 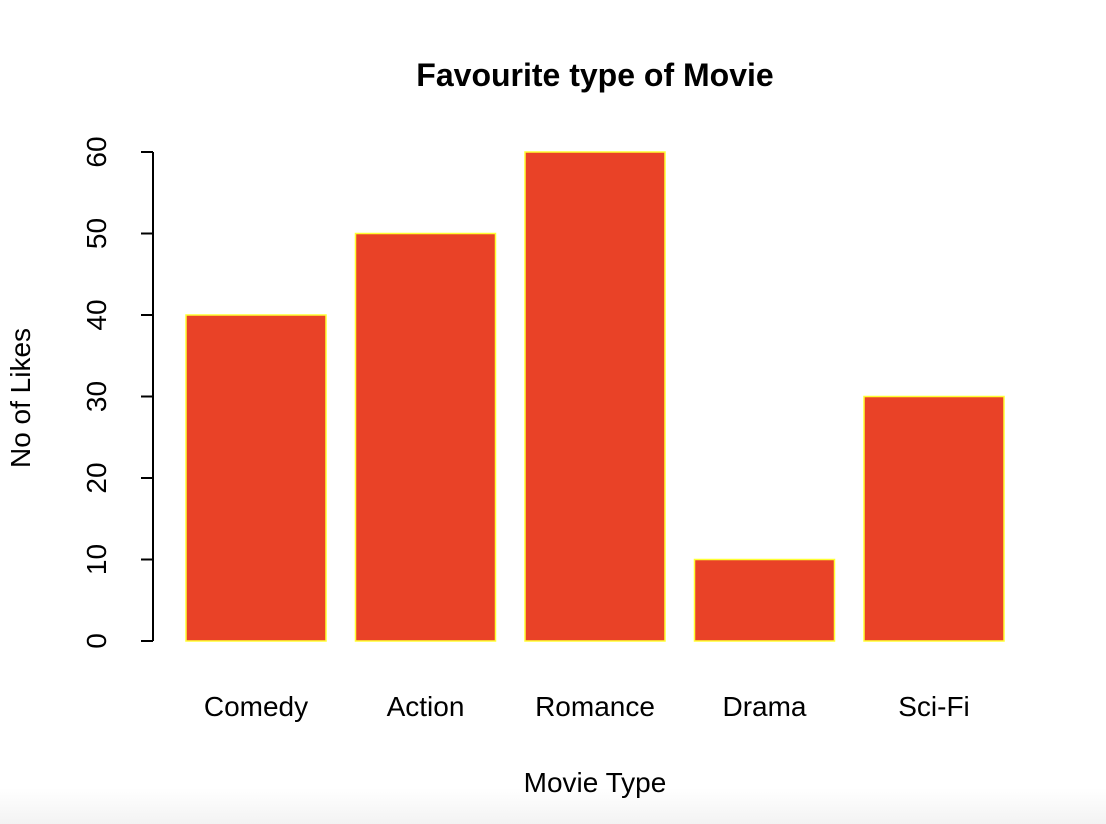 I want to click on bar-sci-fi, so click(x=934, y=518).